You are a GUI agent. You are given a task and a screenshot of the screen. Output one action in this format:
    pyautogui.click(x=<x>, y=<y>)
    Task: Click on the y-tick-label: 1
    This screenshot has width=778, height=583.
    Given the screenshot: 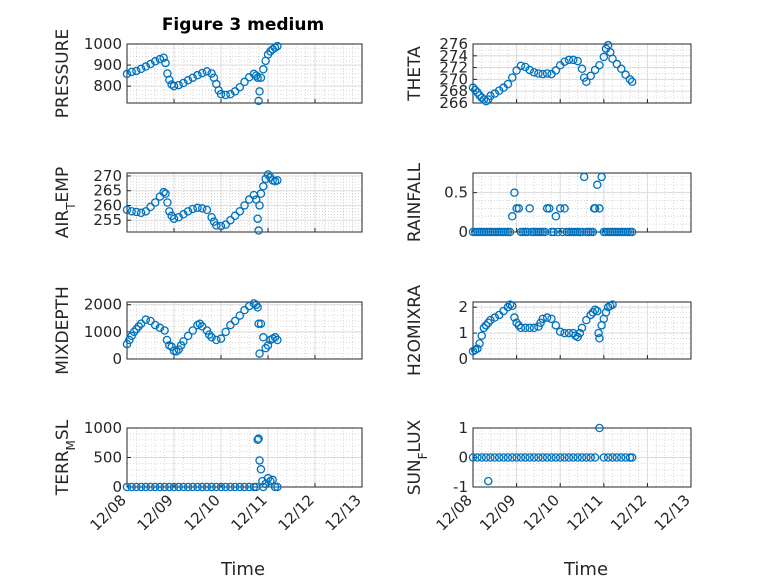 What is the action you would take?
    pyautogui.click(x=463, y=333)
    